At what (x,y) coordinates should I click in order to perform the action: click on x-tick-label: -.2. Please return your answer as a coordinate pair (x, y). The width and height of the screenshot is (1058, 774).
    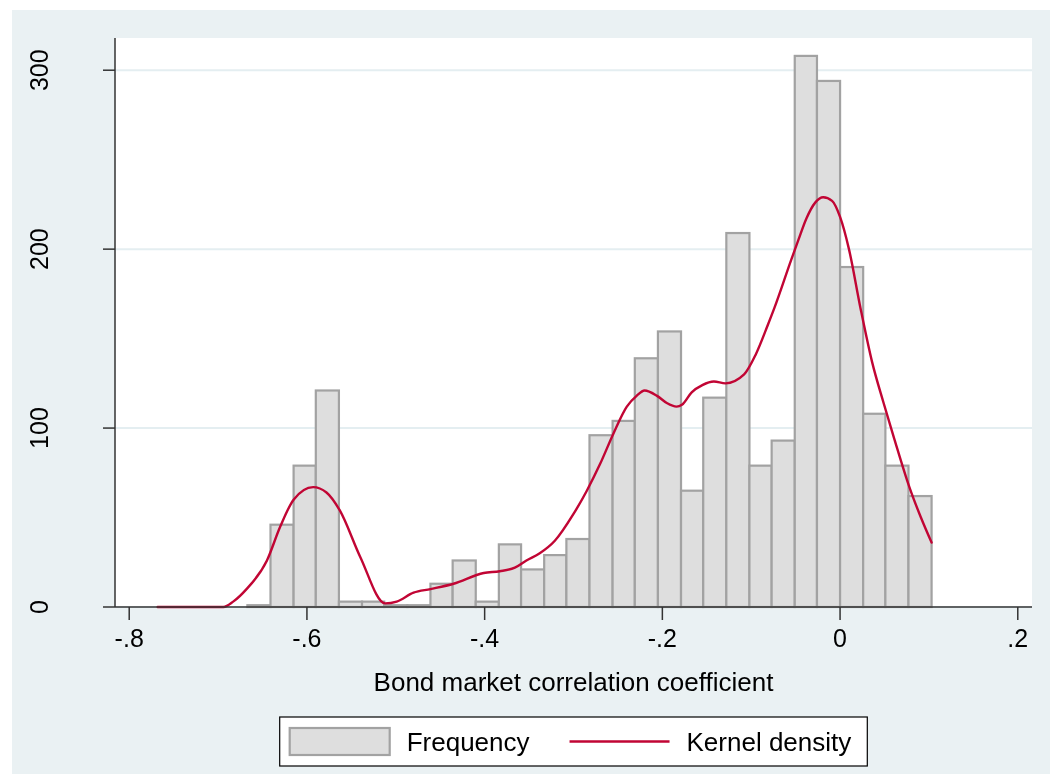
    Looking at the image, I should click on (662, 638).